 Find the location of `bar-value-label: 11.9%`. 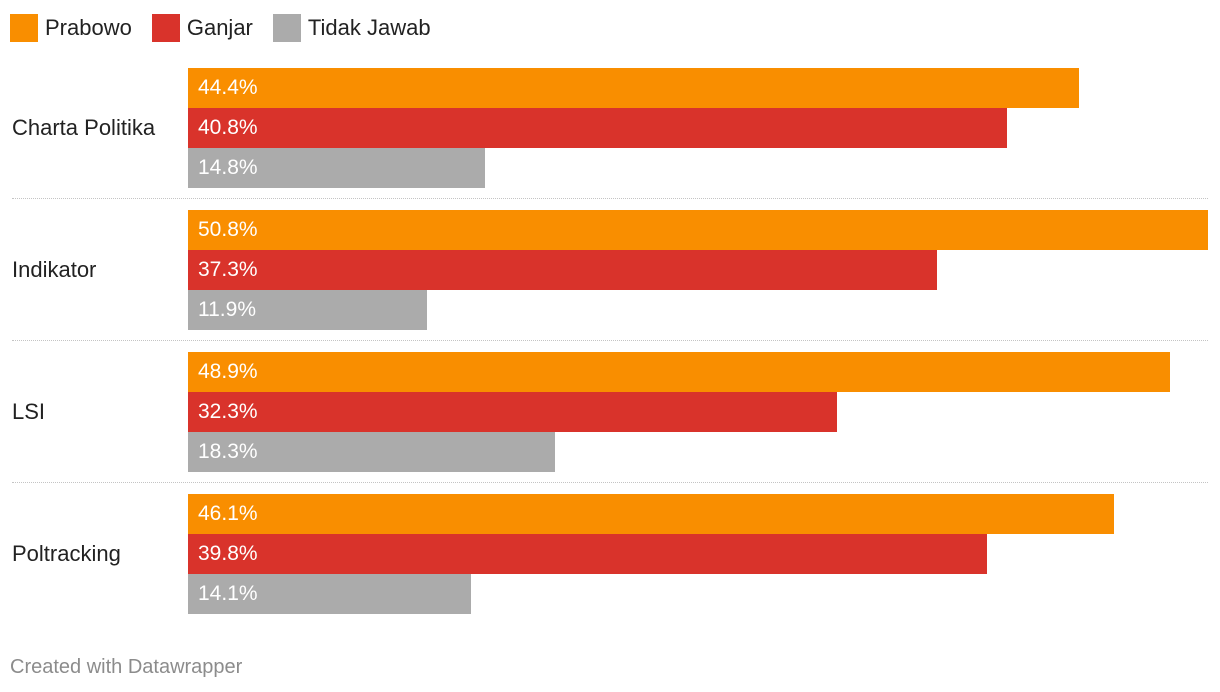

bar-value-label: 11.9% is located at coordinates (227, 309).